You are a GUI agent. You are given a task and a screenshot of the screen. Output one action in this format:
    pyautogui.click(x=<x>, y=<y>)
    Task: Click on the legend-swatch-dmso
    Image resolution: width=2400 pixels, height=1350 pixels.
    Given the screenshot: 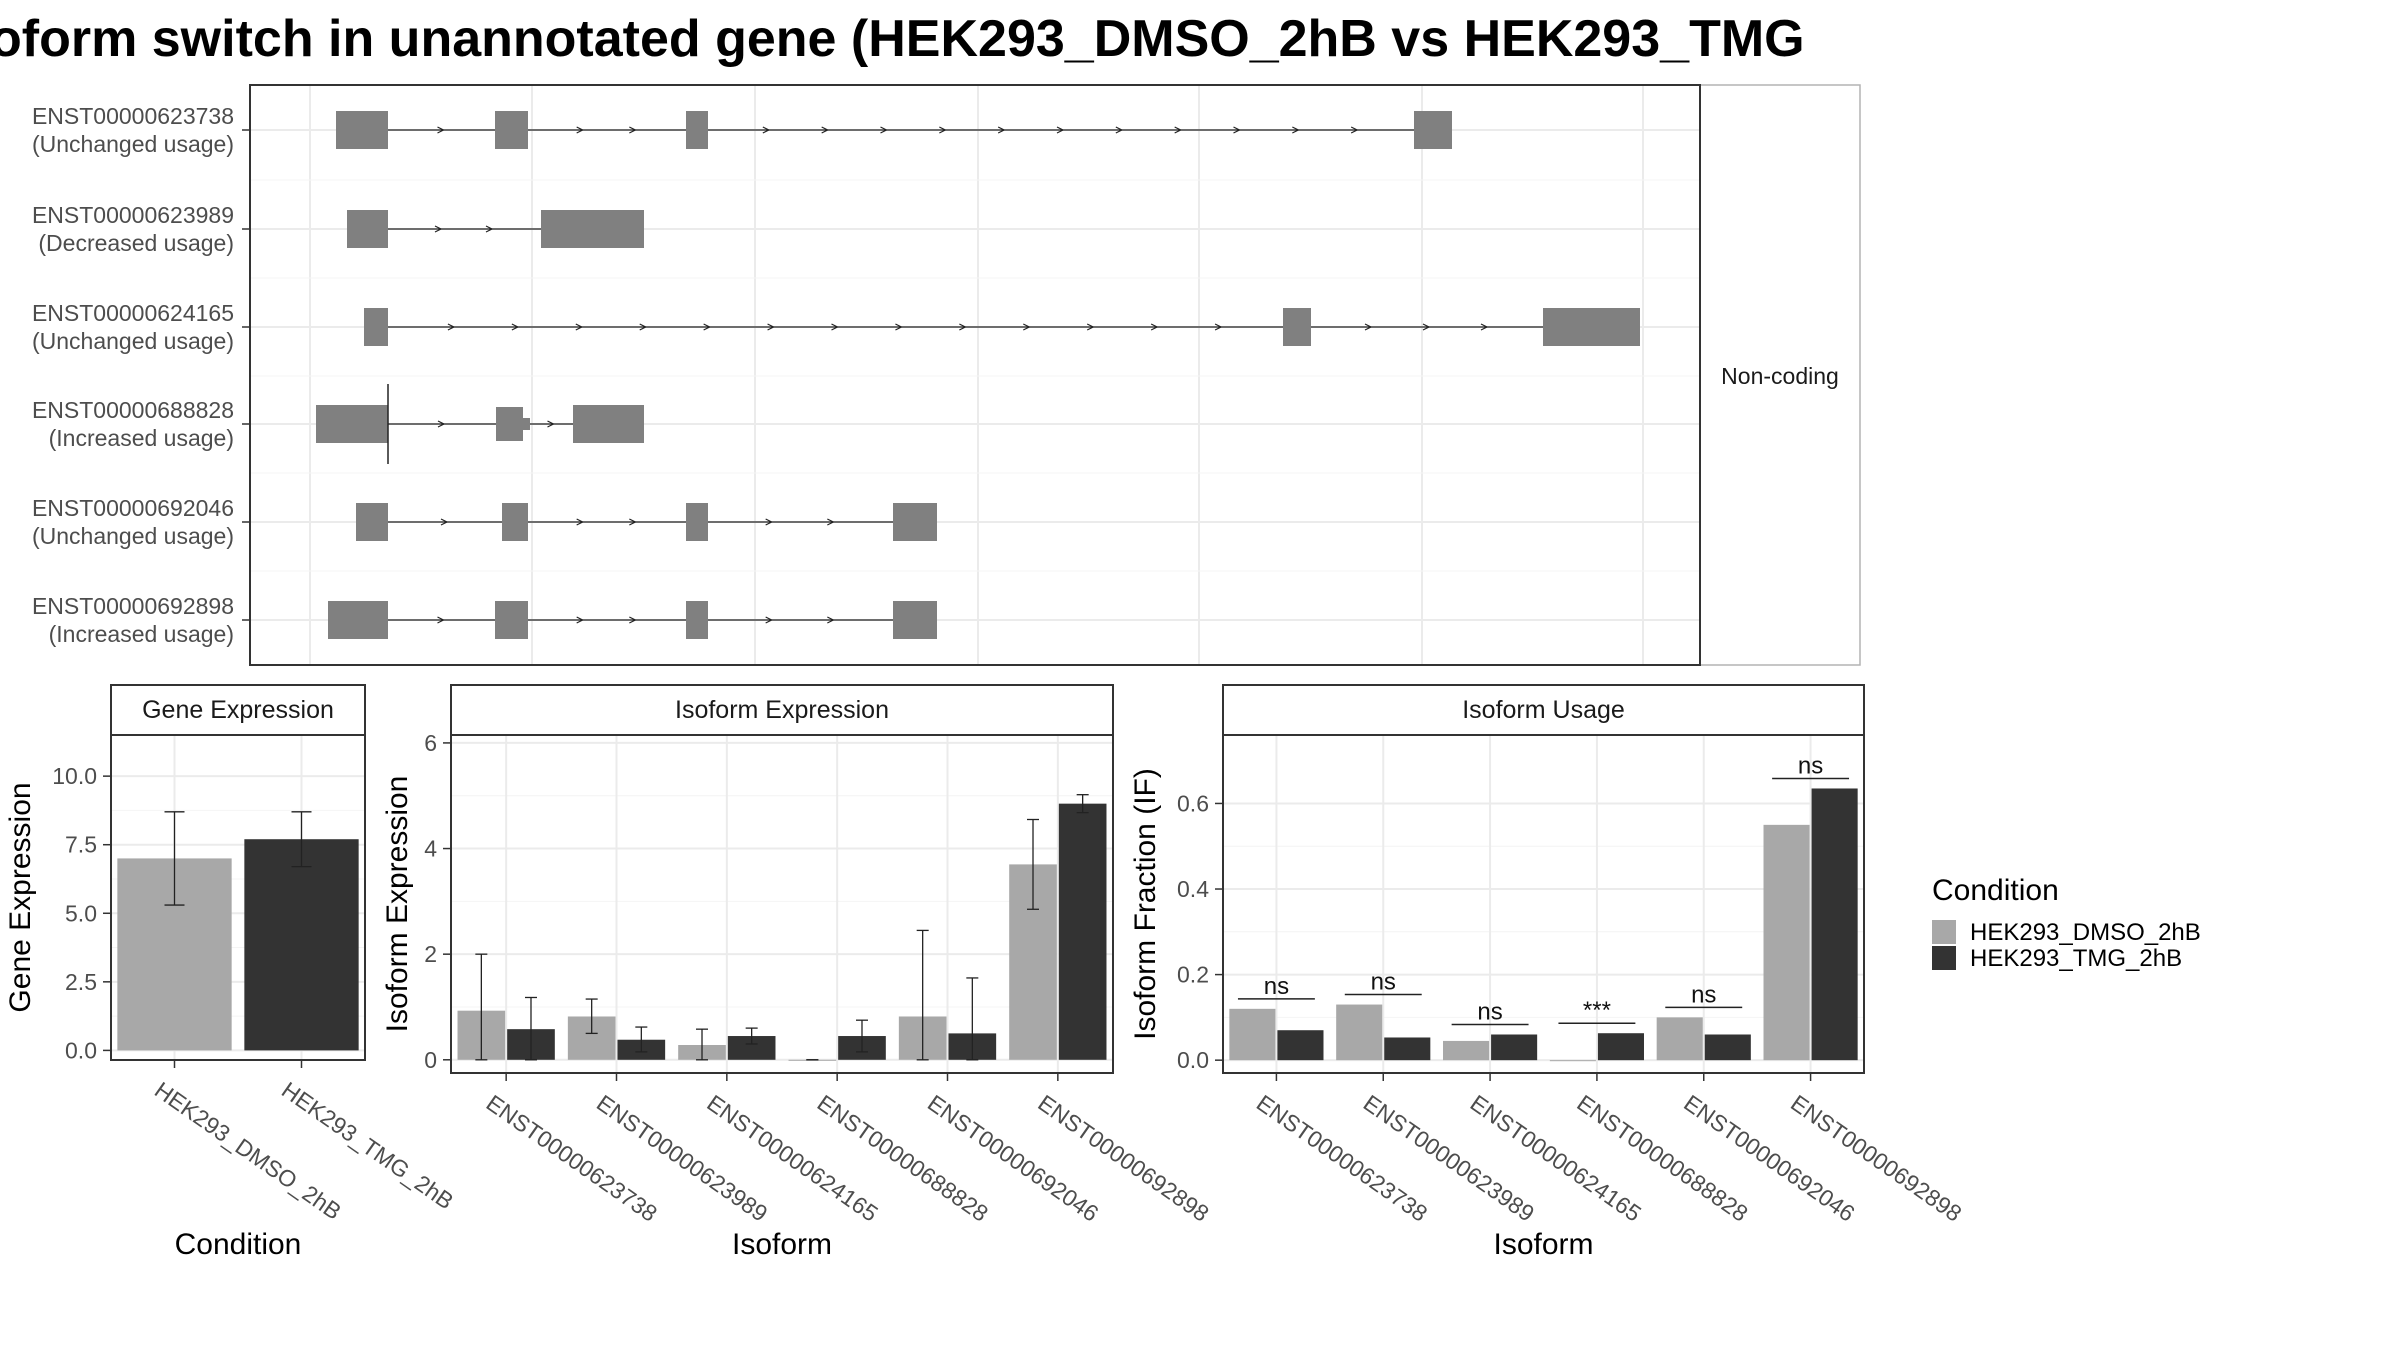 What is the action you would take?
    pyautogui.click(x=1944, y=932)
    